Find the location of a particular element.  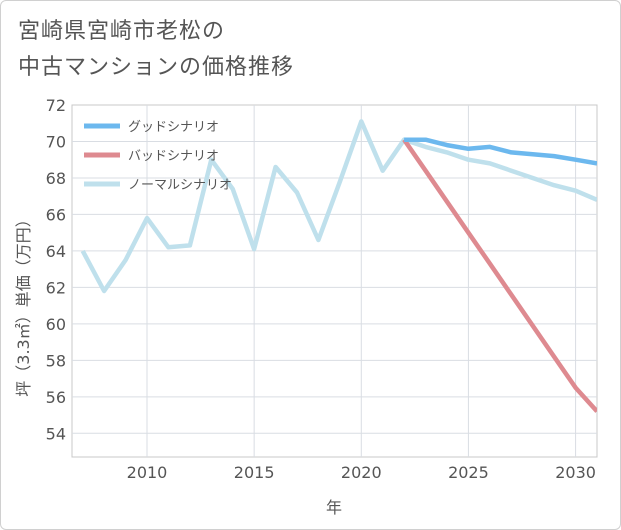

legend-label: バッドシナリオ is located at coordinates (173, 156).